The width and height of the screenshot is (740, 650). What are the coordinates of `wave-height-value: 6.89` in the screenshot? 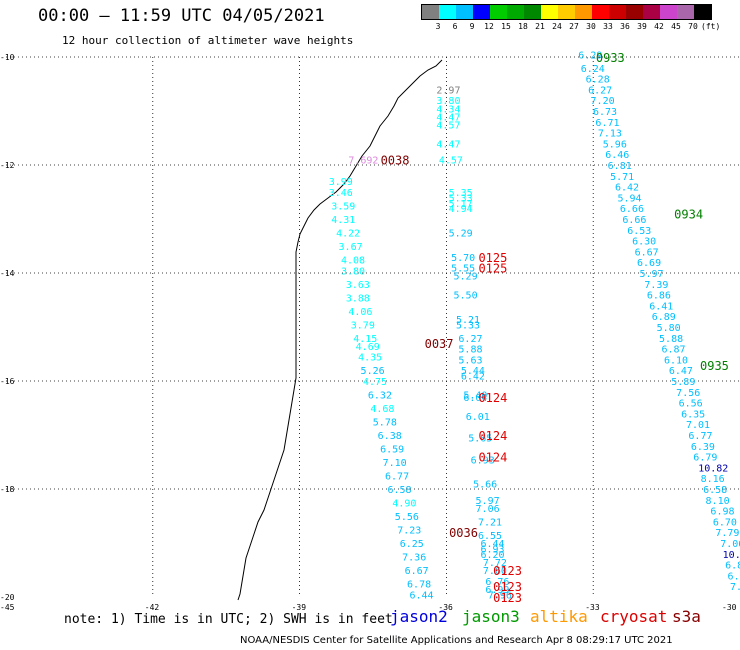 It's located at (664, 317).